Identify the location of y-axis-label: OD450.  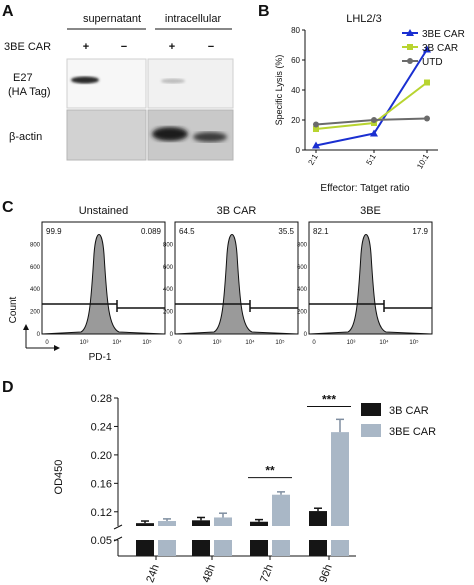
(59, 477).